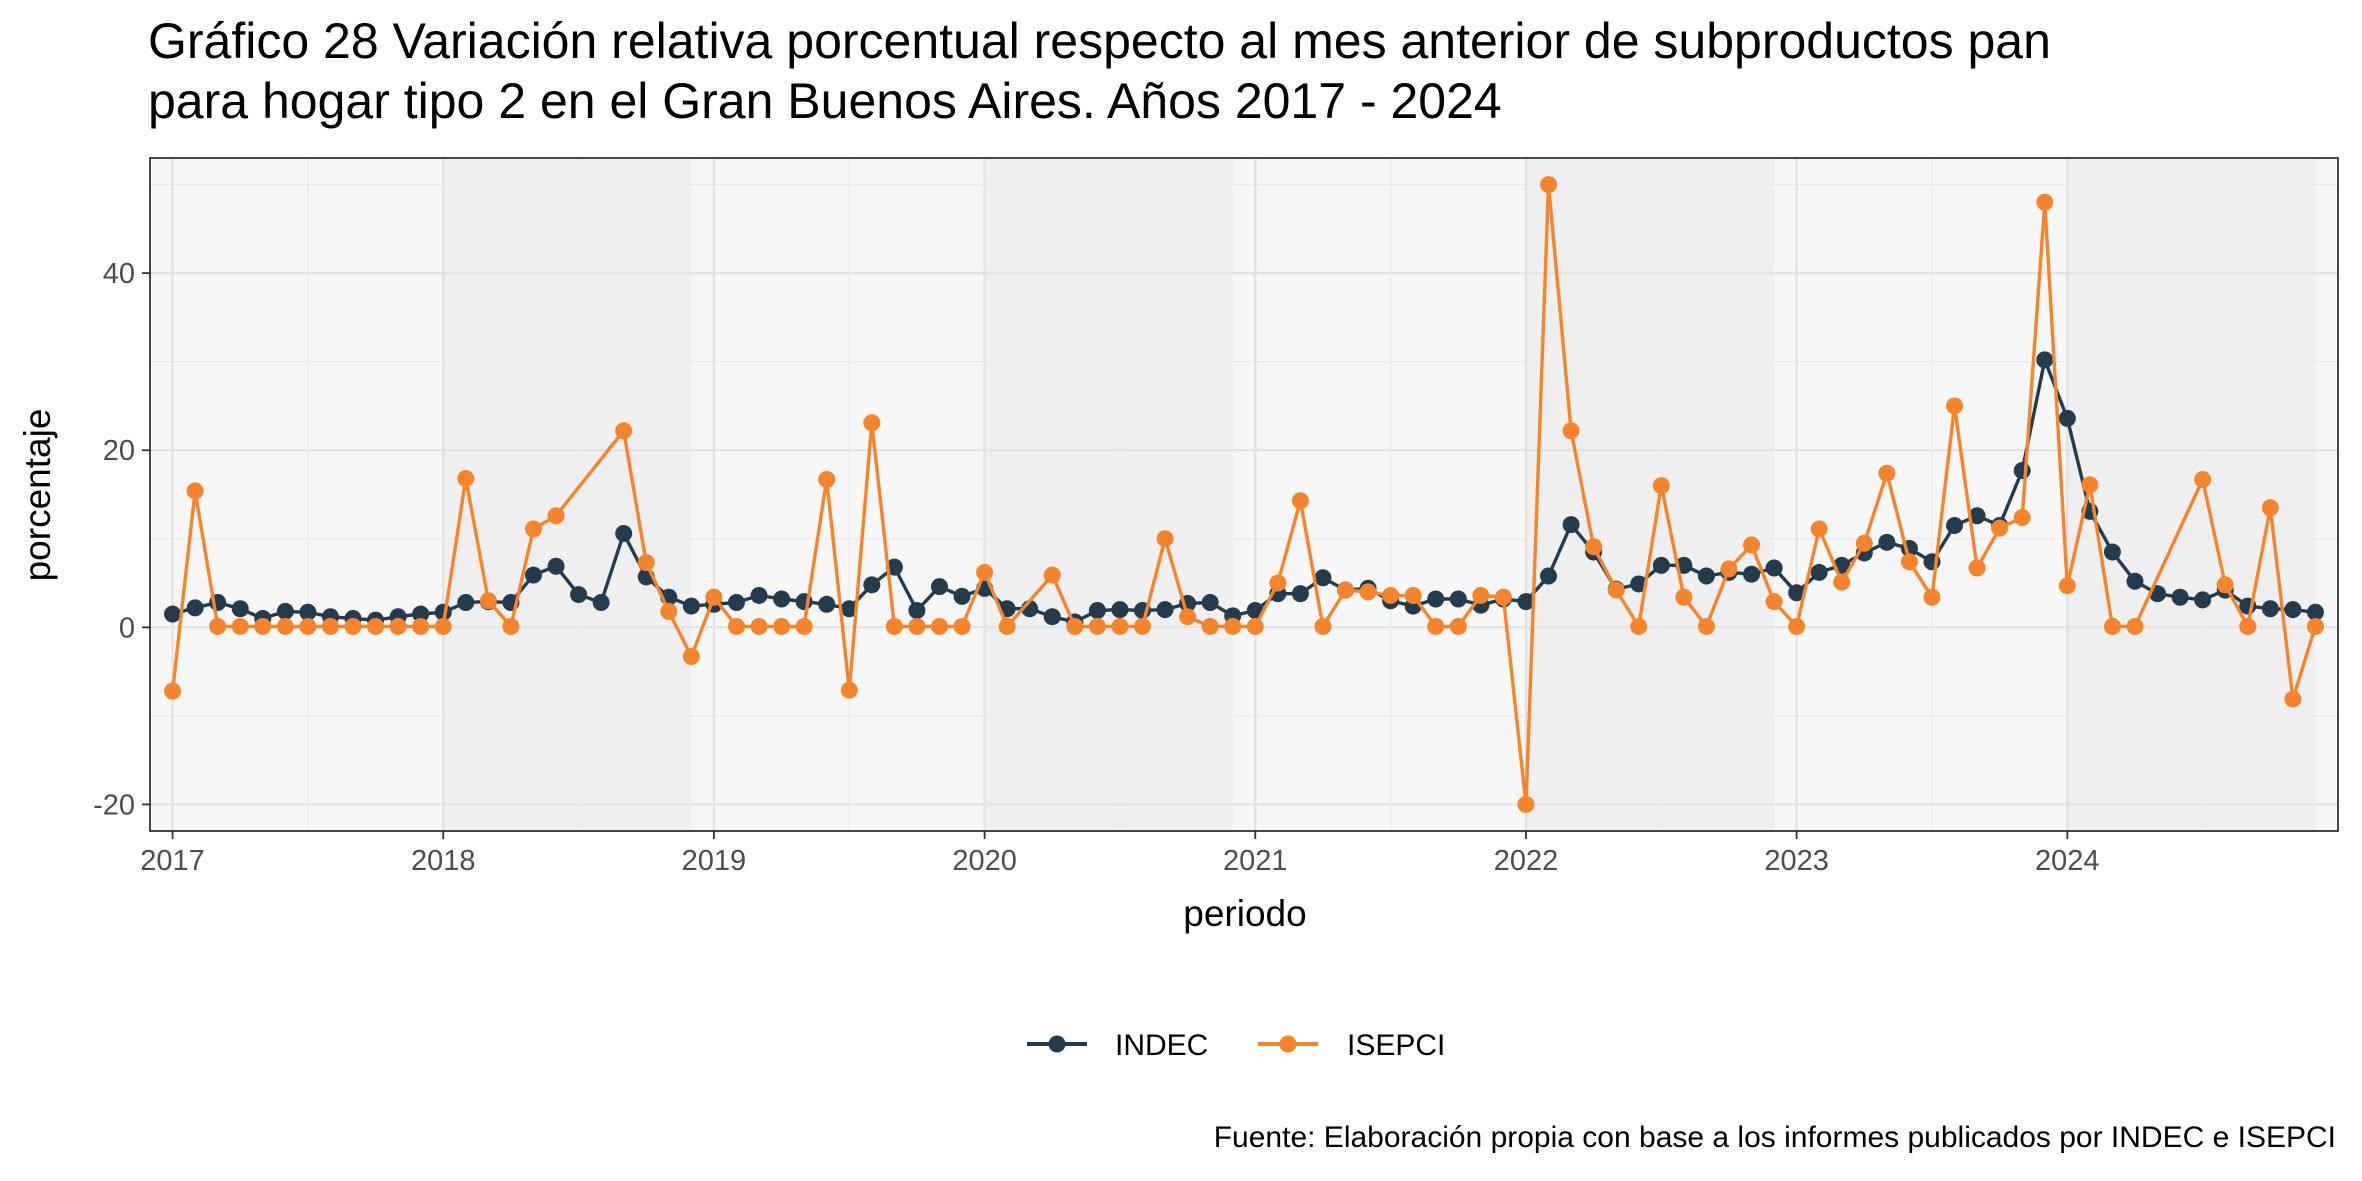 This screenshot has height=1181, width=2362. Describe the element at coordinates (172, 861) in the screenshot. I see `x-tick-label: 2017` at that location.